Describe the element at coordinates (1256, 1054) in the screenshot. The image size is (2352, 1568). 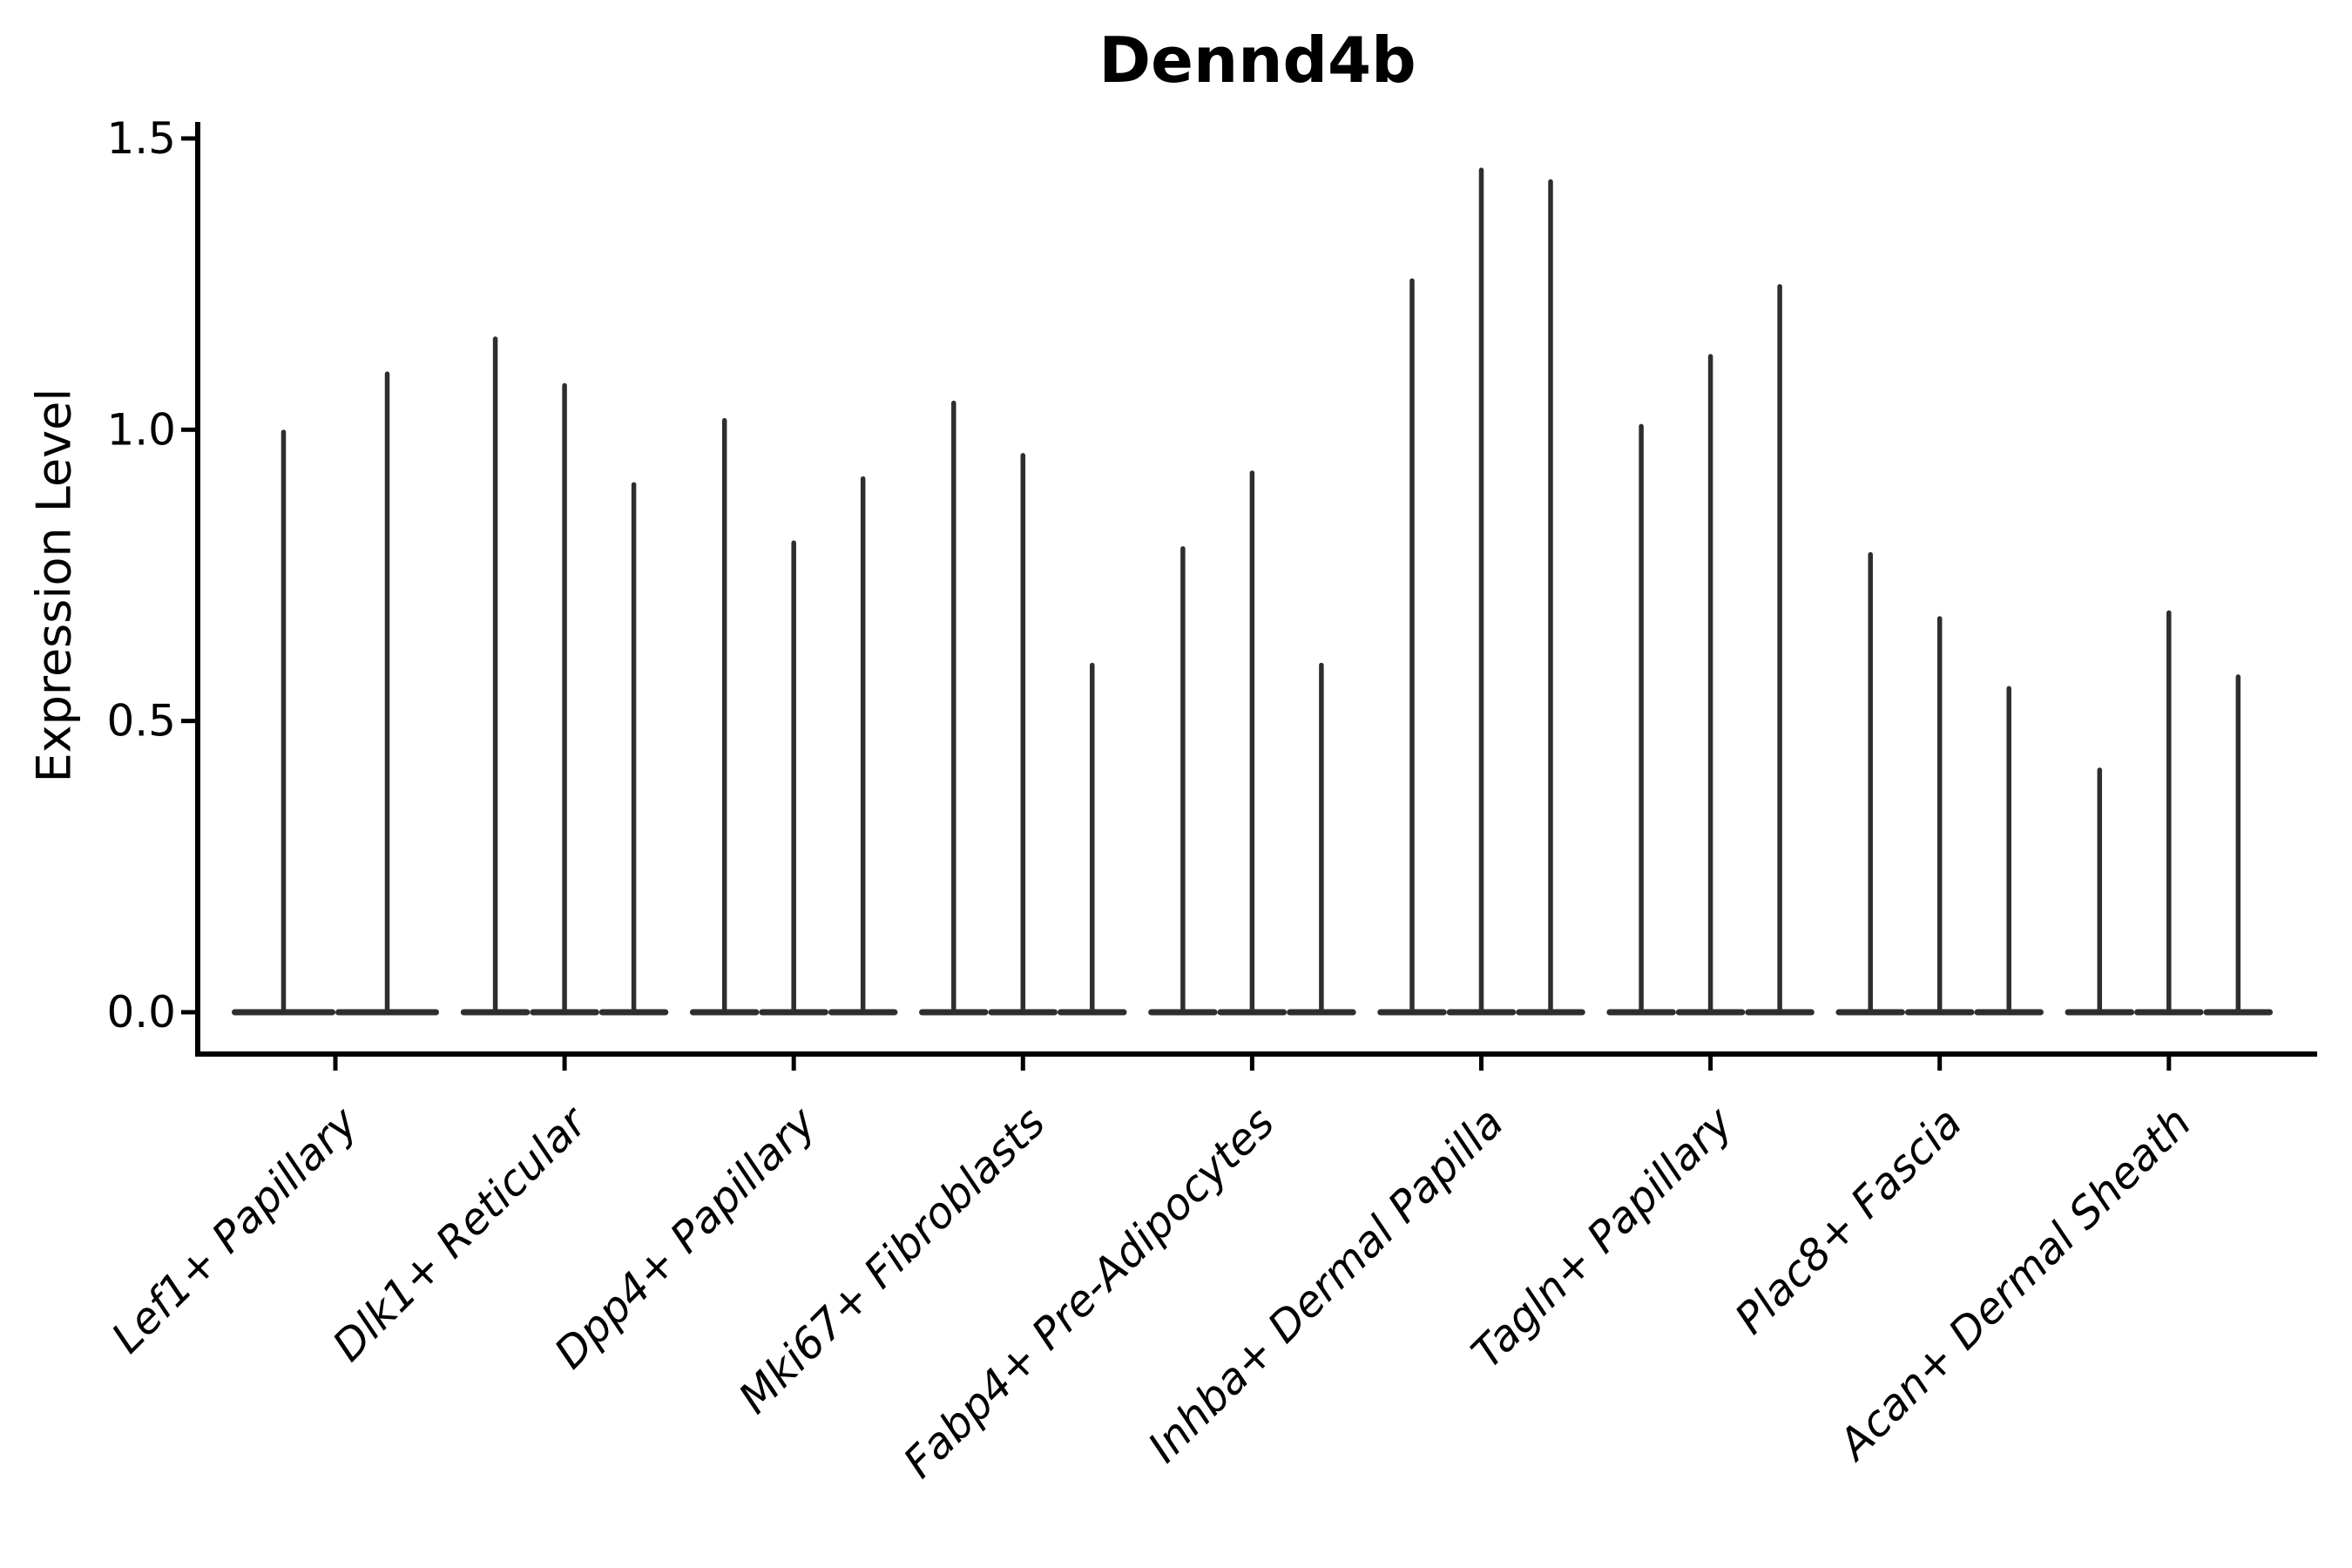
I see `x-axis-spine` at that location.